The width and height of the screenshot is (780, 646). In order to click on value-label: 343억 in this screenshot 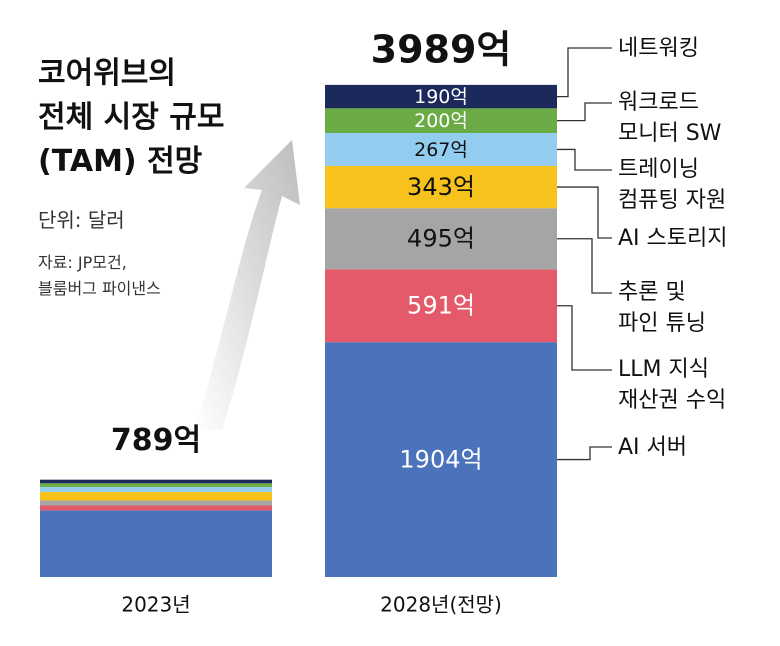, I will do `click(441, 187)`.